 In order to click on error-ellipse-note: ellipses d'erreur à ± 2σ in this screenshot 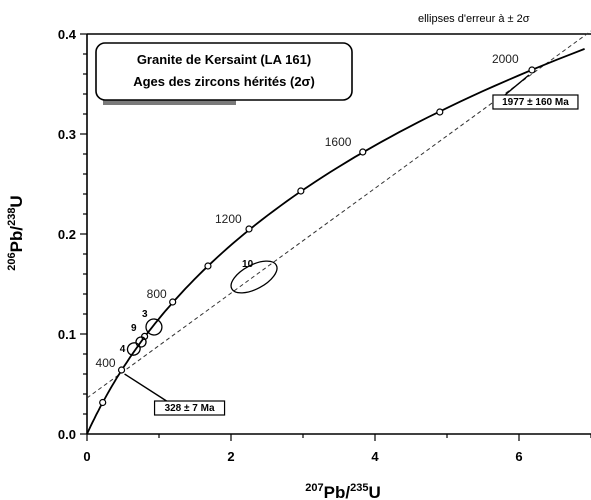, I will do `click(474, 19)`.